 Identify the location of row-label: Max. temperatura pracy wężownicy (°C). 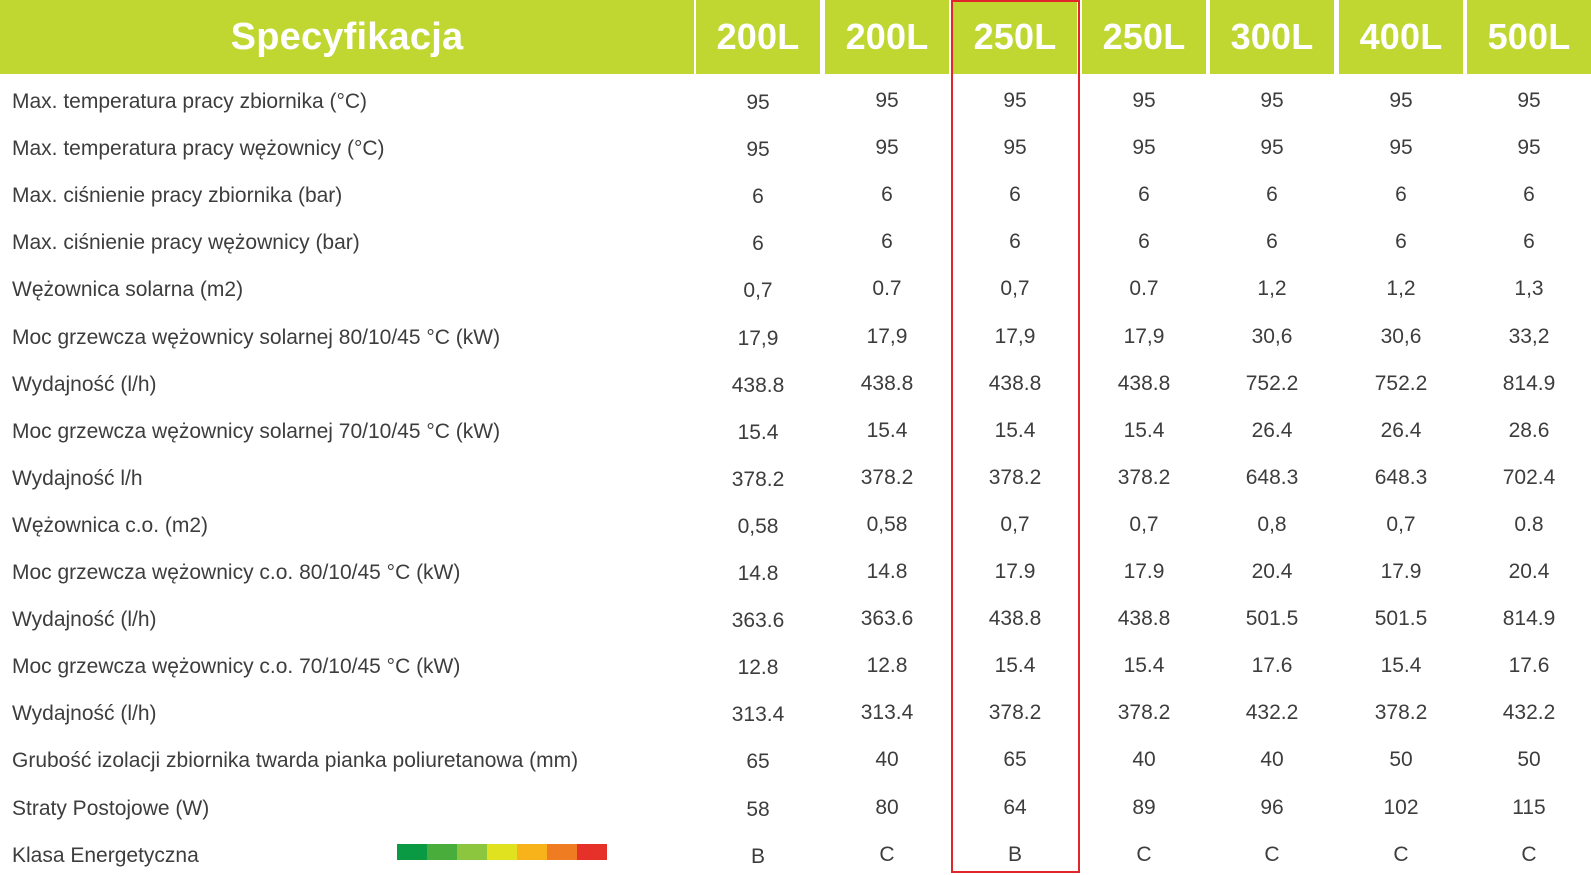
(198, 148).